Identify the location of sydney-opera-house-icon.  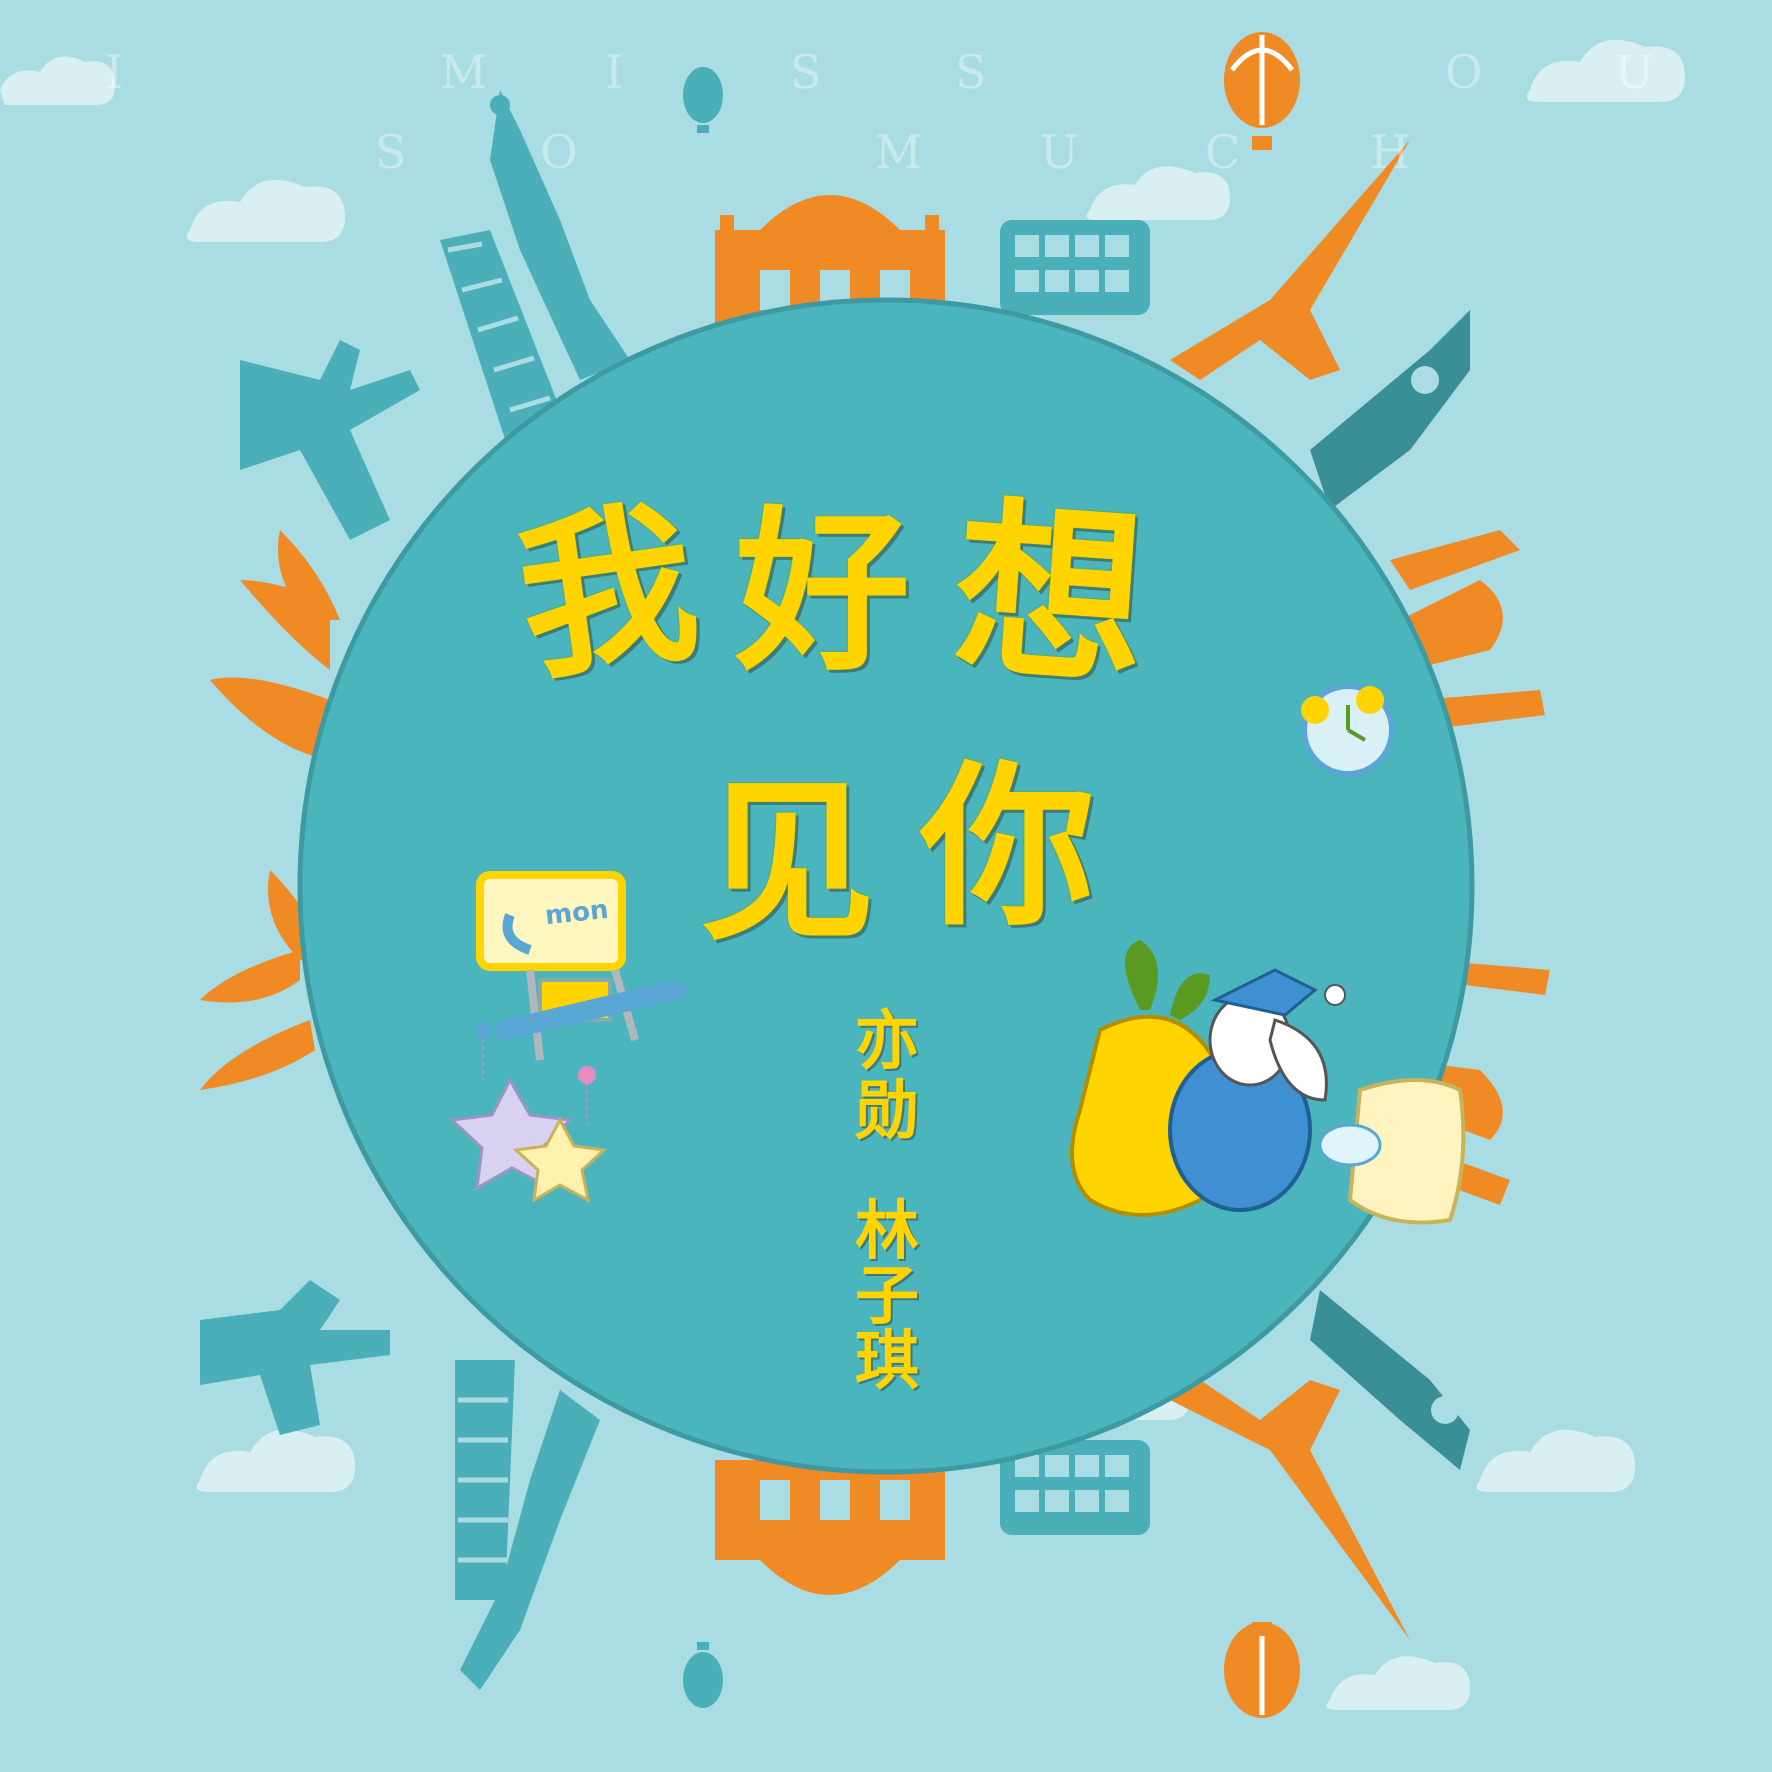
(275, 645).